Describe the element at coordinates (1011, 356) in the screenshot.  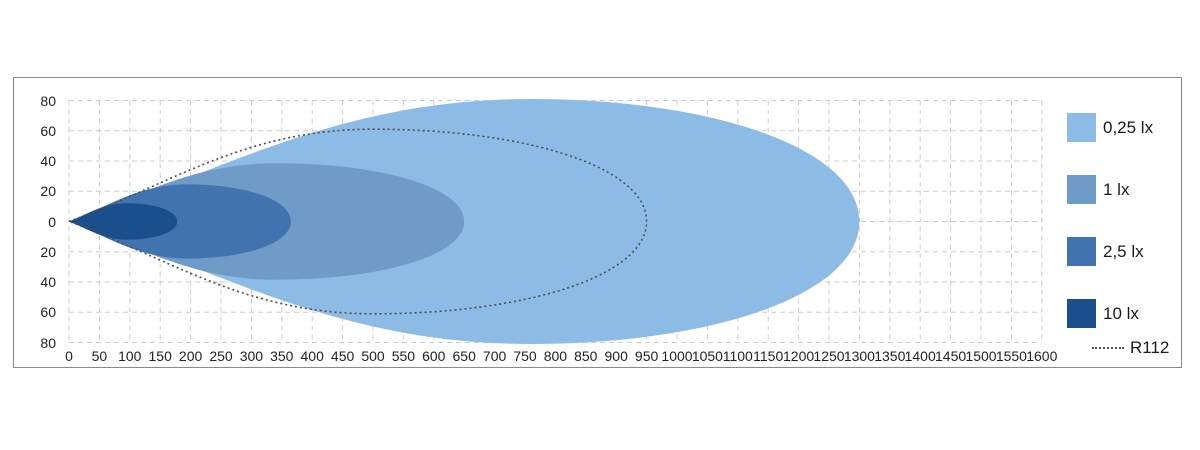
I see `x-tick-label: 1550` at that location.